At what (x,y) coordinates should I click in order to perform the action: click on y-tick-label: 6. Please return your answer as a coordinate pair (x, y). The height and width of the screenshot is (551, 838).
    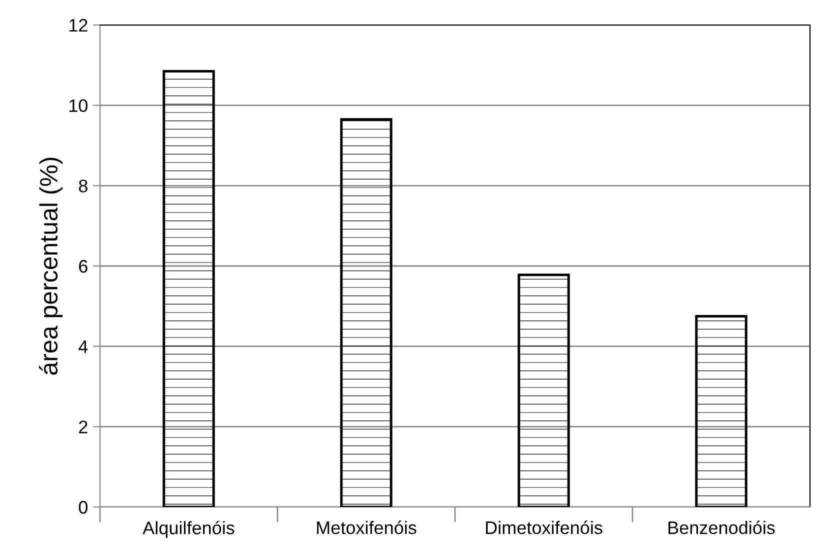
    Looking at the image, I should click on (83, 266).